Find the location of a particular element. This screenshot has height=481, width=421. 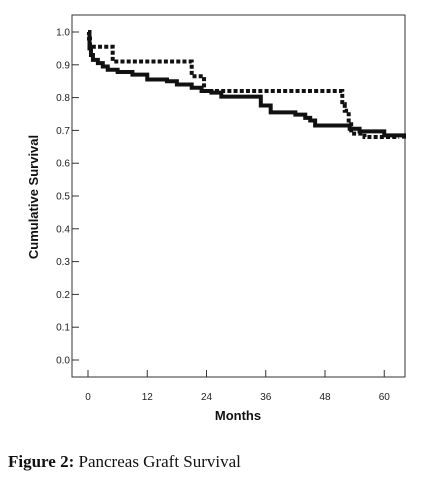

y-axis-title: Cumulative Survival is located at coordinates (33, 197).